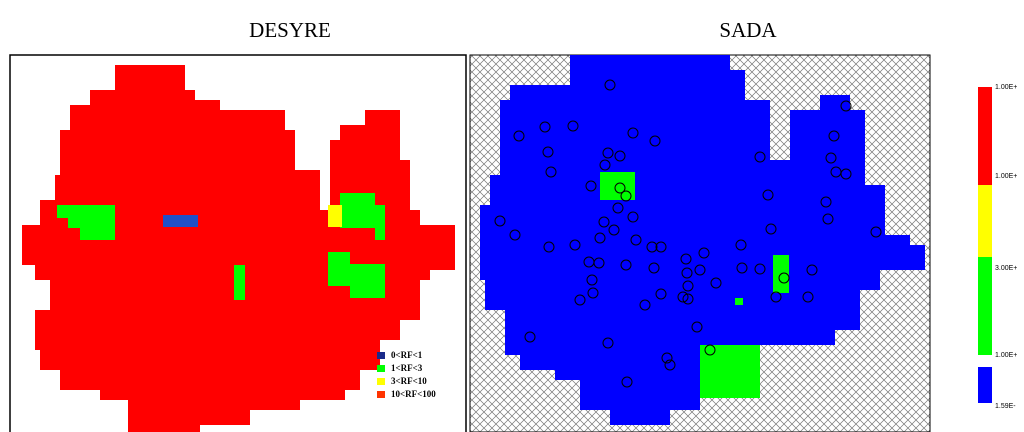  I want to click on title: SADA, so click(748, 30).